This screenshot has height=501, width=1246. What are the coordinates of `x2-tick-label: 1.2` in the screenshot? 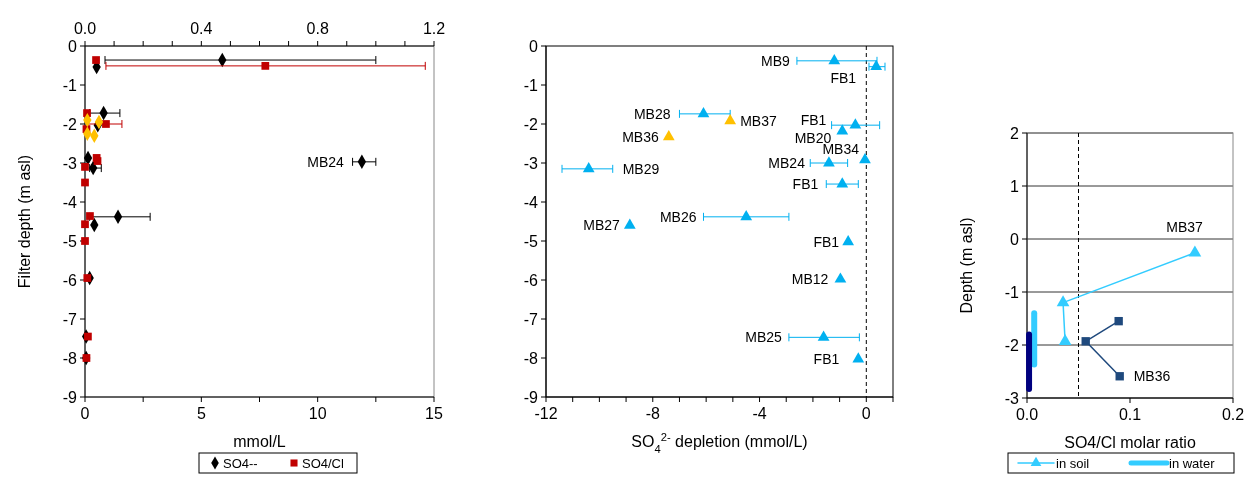 It's located at (434, 28).